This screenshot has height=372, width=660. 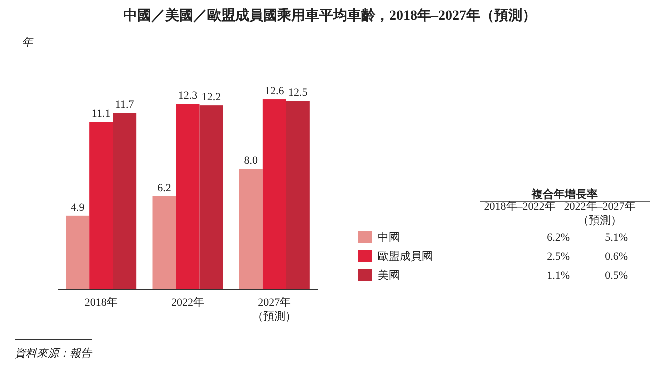 What do you see at coordinates (101, 114) in the screenshot?
I see `data-label: 11.1` at bounding box center [101, 114].